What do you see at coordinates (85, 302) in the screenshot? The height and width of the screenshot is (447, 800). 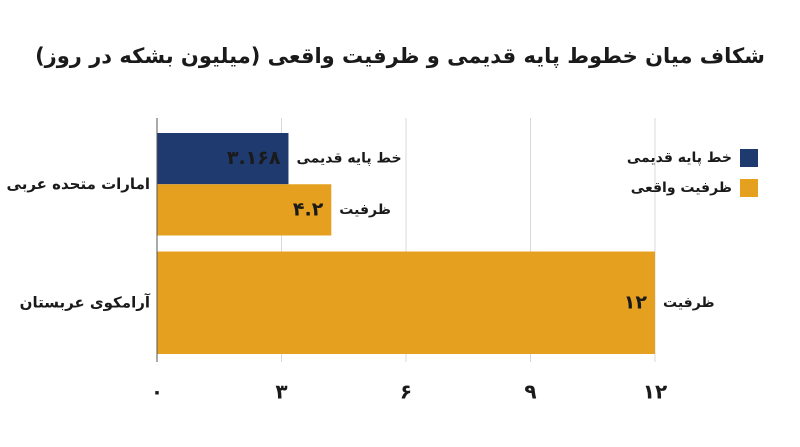 I see `category-label: آرامکوی عربستان` at bounding box center [85, 302].